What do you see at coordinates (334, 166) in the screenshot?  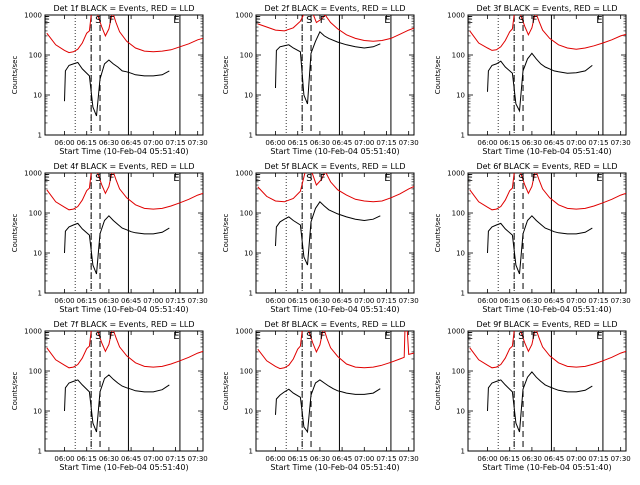 I see `chart-title: Det 5f BLACK = Events, RED = LLD` at bounding box center [334, 166].